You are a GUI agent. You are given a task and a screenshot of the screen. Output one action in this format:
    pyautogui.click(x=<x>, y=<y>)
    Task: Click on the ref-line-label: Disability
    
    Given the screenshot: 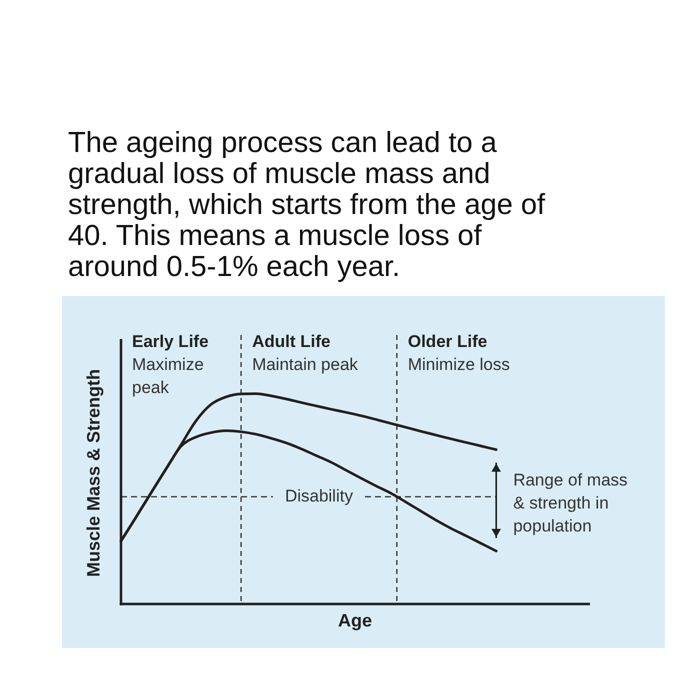 What is the action you would take?
    pyautogui.click(x=319, y=496)
    